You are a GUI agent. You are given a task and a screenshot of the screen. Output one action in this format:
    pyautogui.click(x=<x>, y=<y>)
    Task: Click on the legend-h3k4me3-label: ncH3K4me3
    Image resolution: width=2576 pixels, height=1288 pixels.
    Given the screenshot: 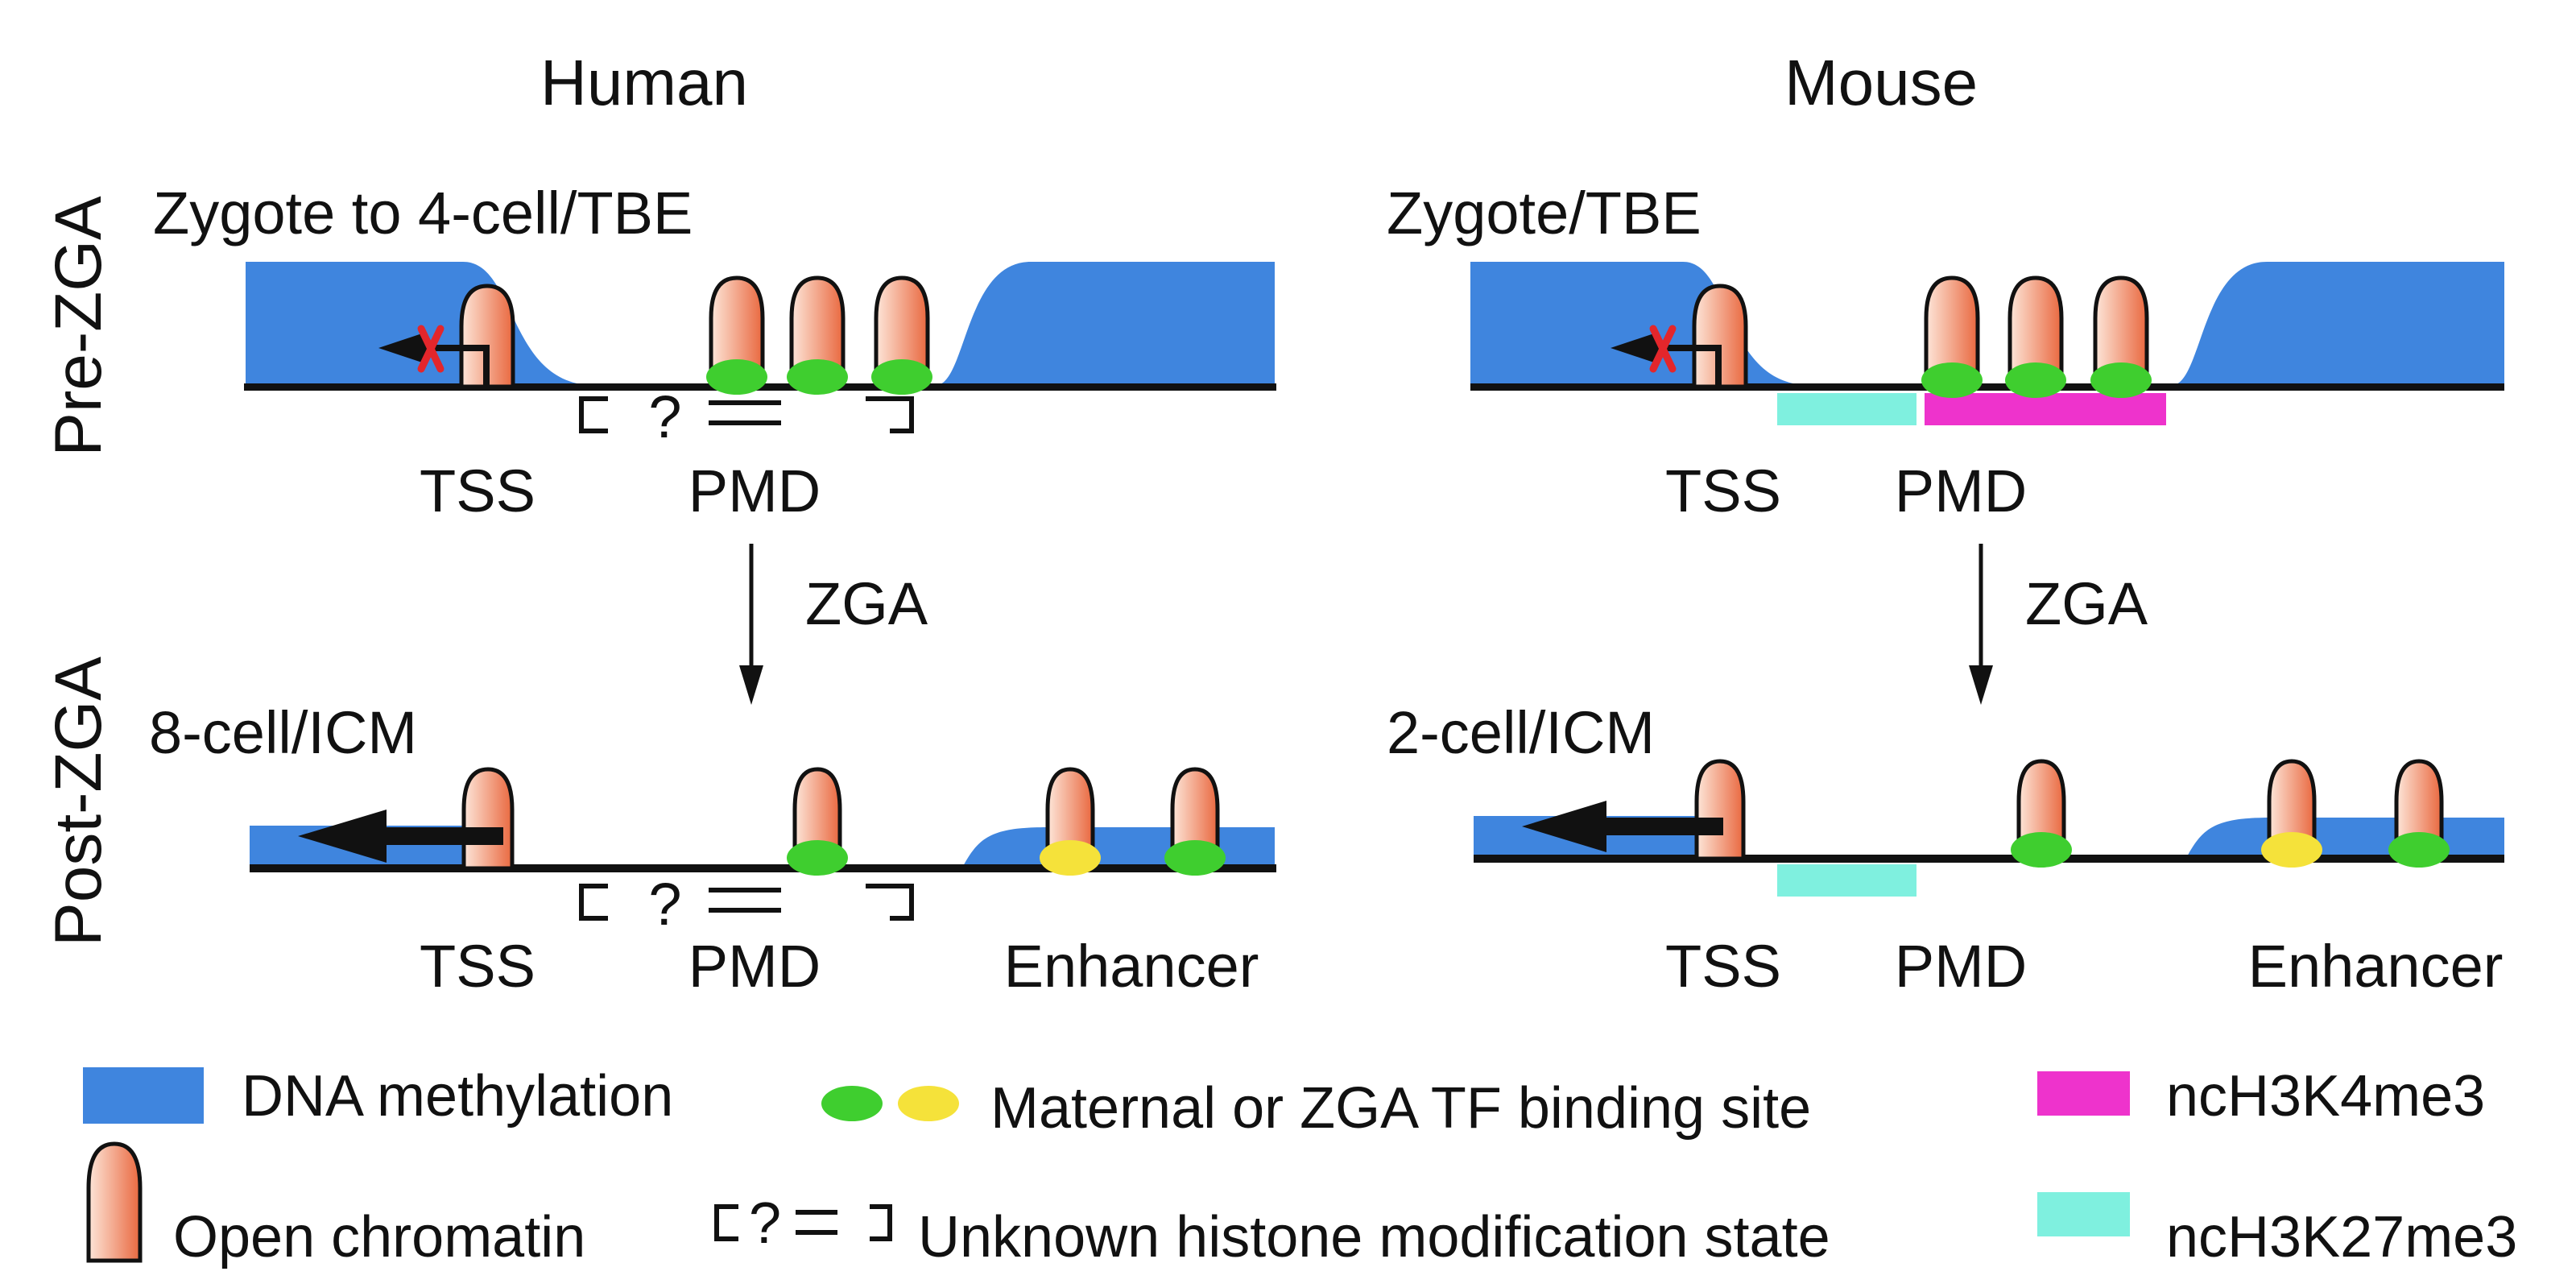 What is the action you would take?
    pyautogui.click(x=2326, y=1096)
    